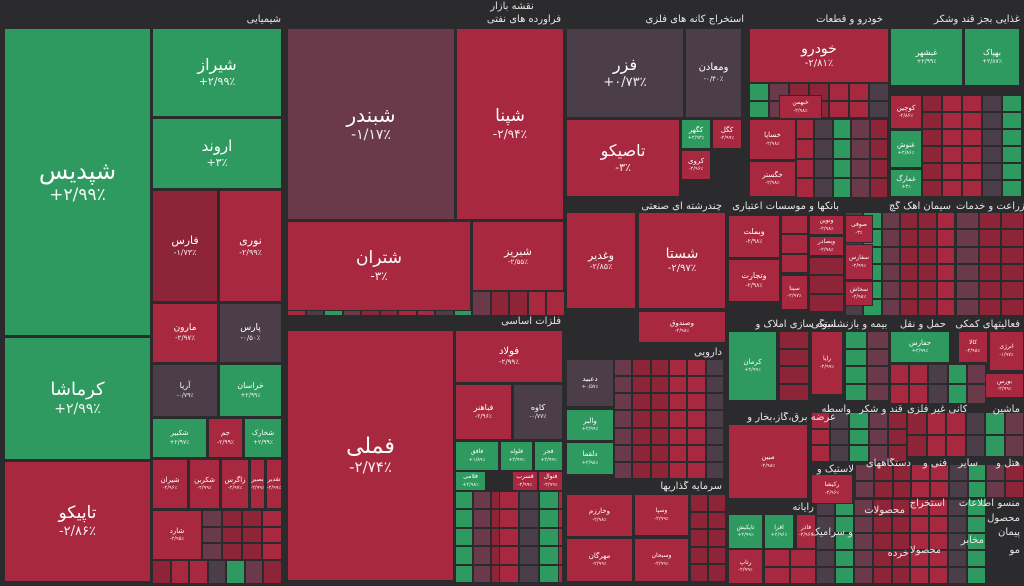  I want to click on stock-tile: سفارس -۲/۹۹٪, so click(859, 262).